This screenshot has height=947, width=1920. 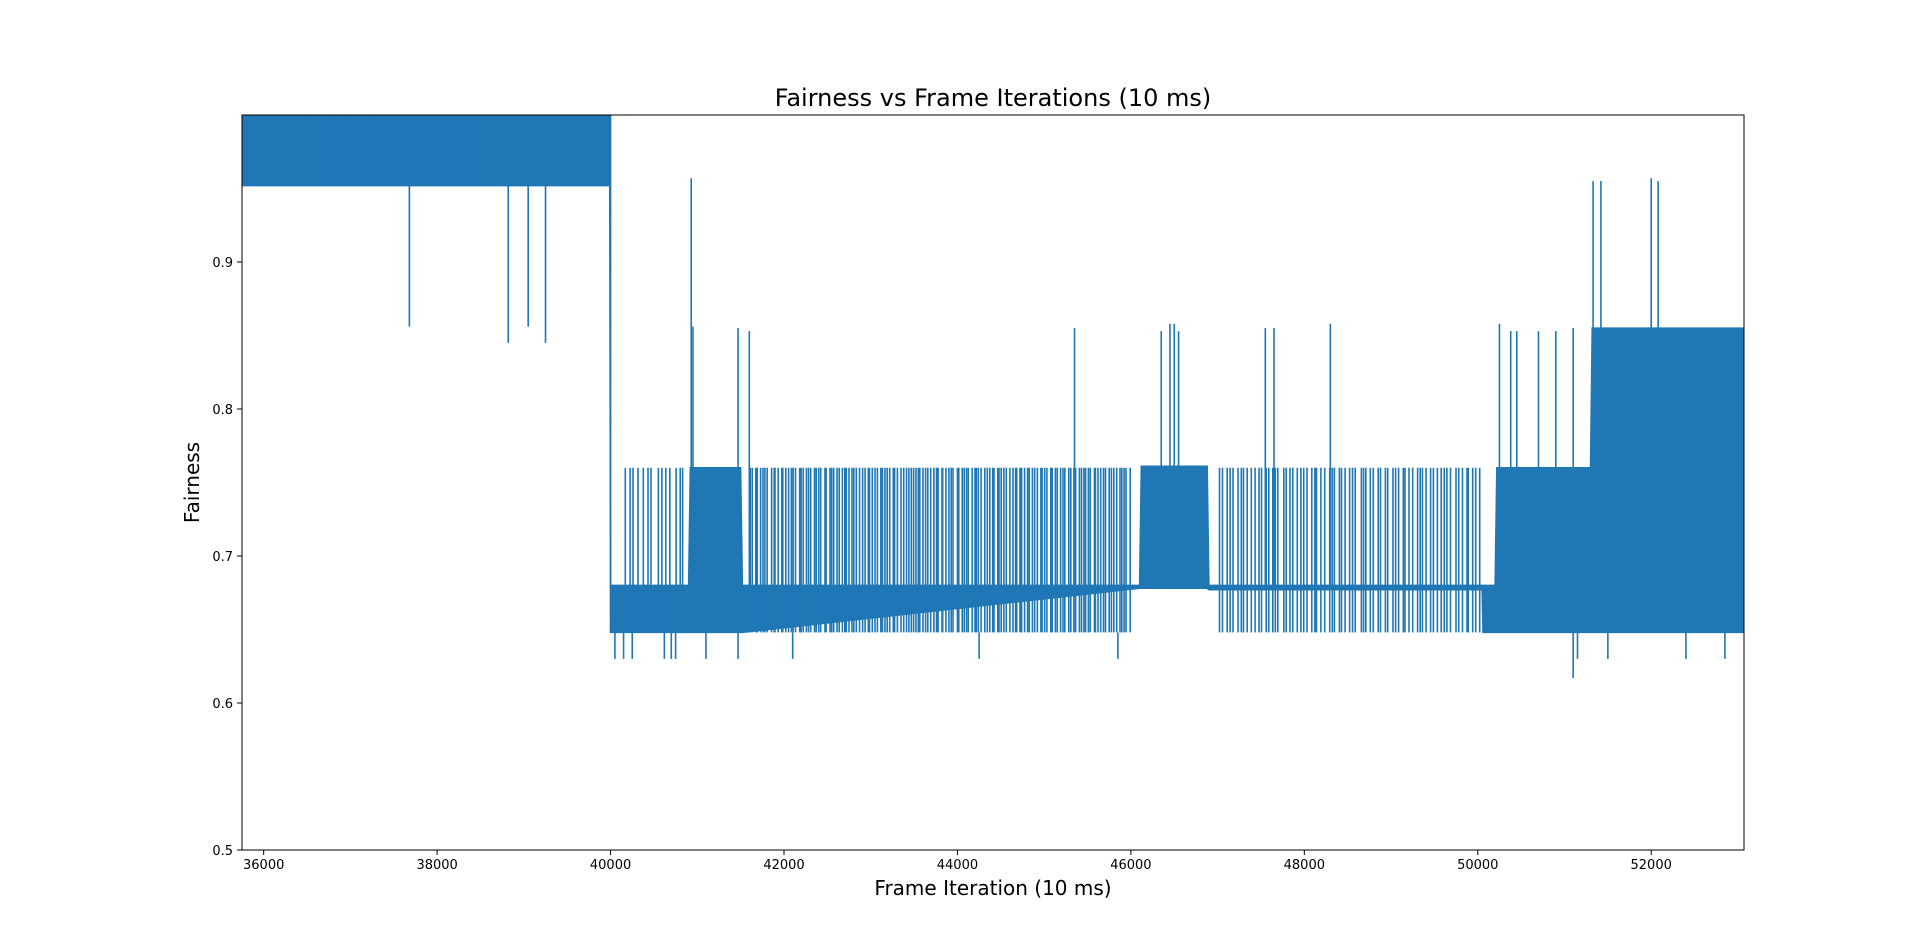 What do you see at coordinates (263, 865) in the screenshot?
I see `x-tick-label: 36000` at bounding box center [263, 865].